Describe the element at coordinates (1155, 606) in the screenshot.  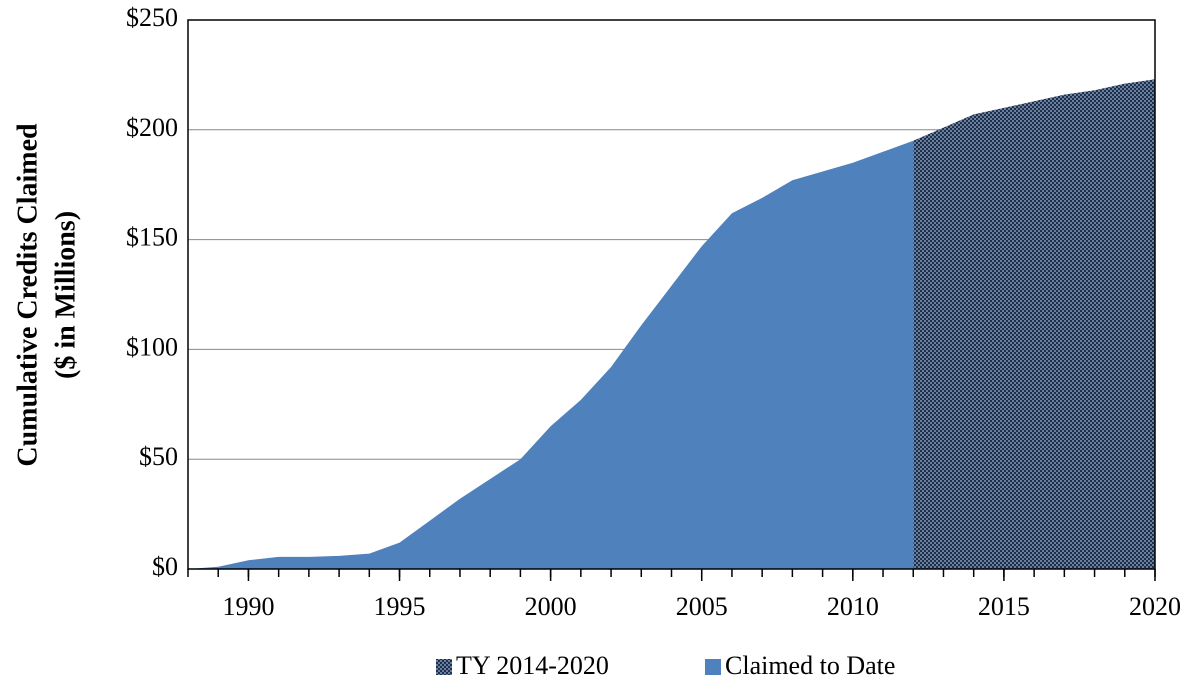
I see `x-tick-label: 2020` at that location.